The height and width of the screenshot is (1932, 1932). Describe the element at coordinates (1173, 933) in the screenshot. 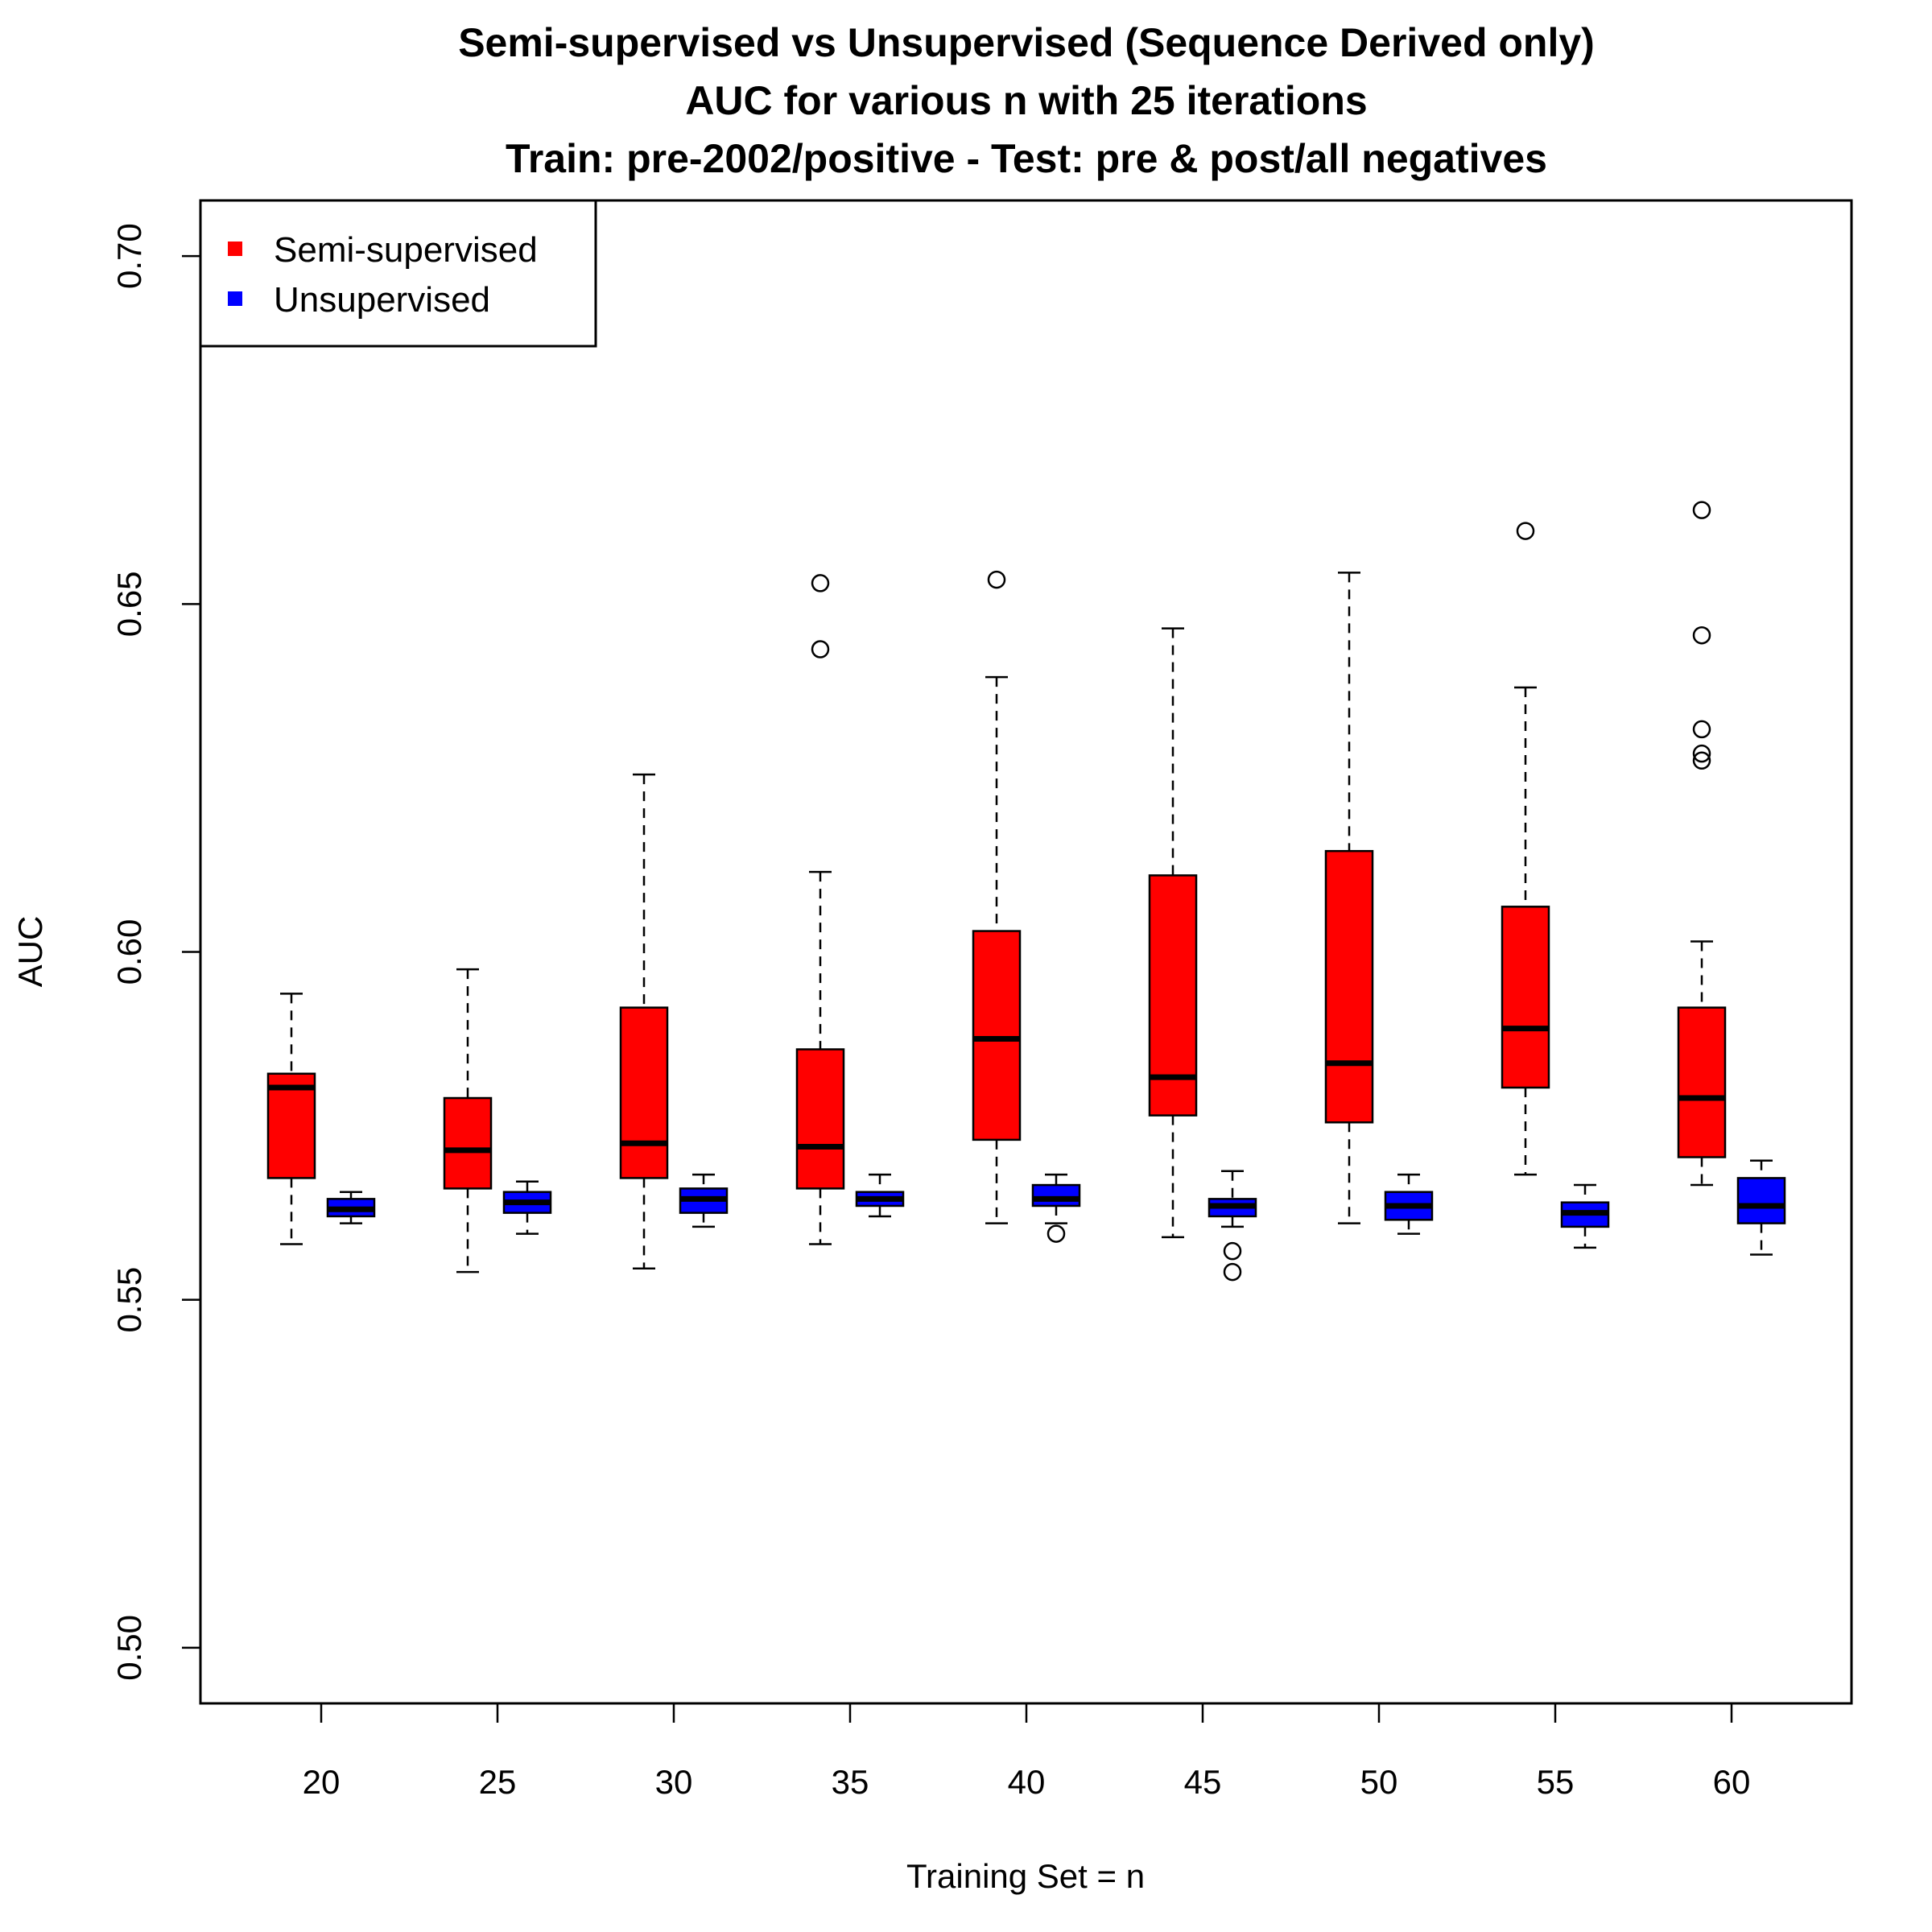

I see `box-semi-supervised-n45` at that location.